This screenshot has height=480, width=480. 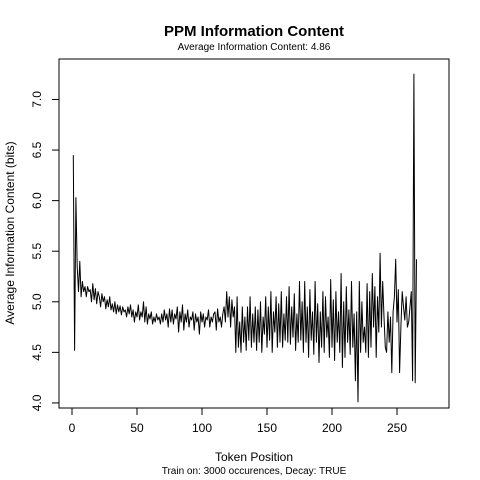 I want to click on x-tick-label: 50, so click(x=137, y=428).